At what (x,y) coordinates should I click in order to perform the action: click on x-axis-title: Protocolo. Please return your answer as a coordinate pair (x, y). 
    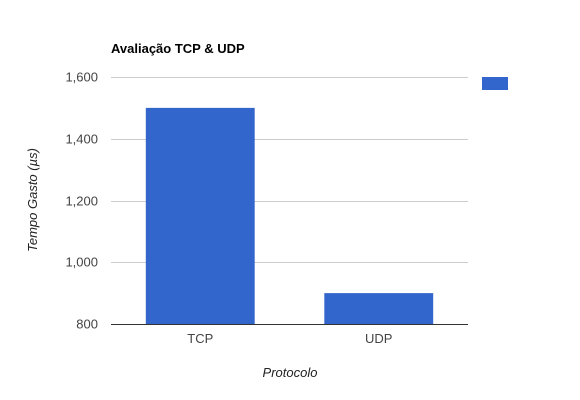
    Looking at the image, I should click on (290, 372).